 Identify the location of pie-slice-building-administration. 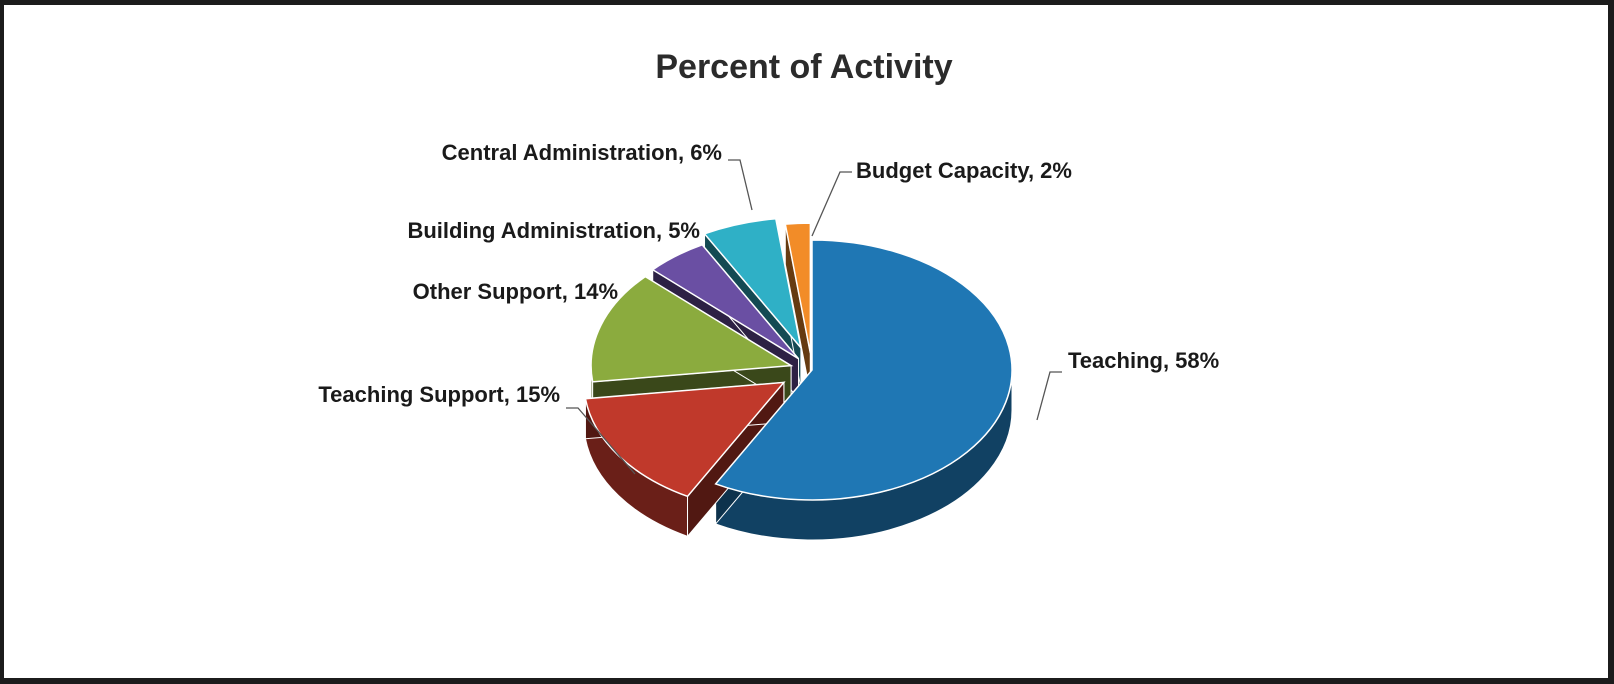
(725, 301).